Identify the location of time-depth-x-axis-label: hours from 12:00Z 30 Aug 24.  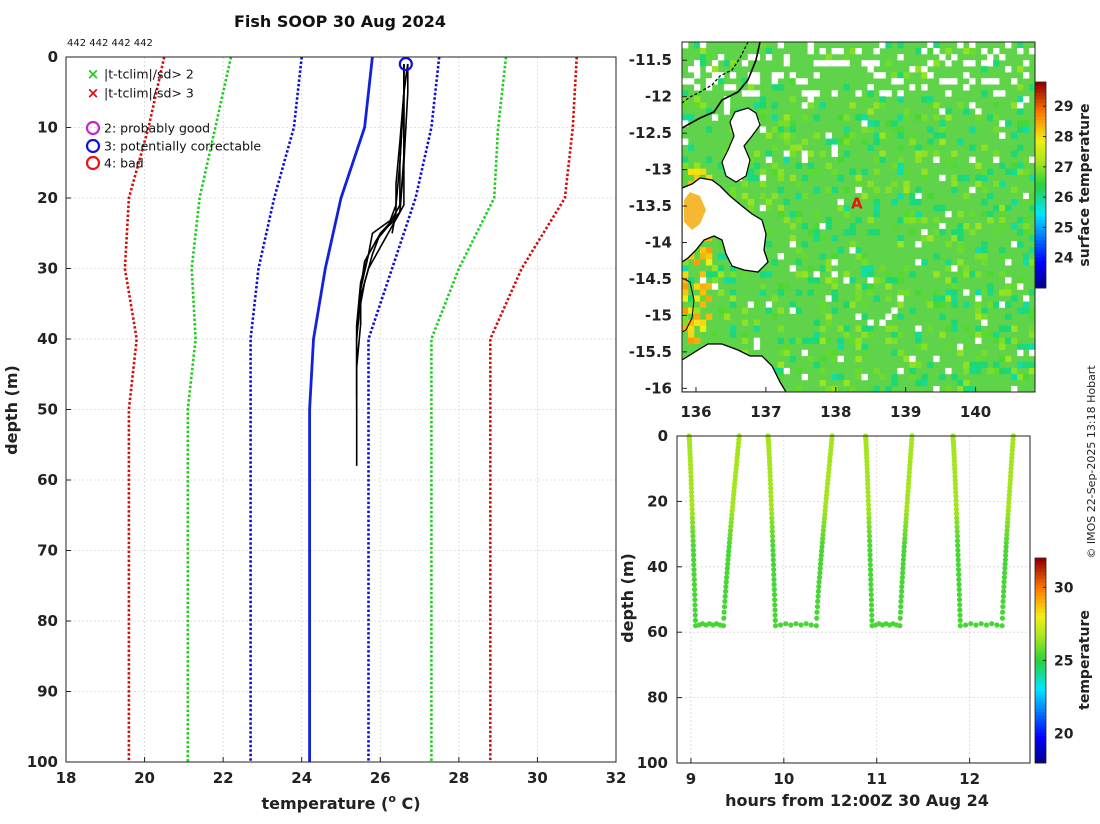
(857, 800).